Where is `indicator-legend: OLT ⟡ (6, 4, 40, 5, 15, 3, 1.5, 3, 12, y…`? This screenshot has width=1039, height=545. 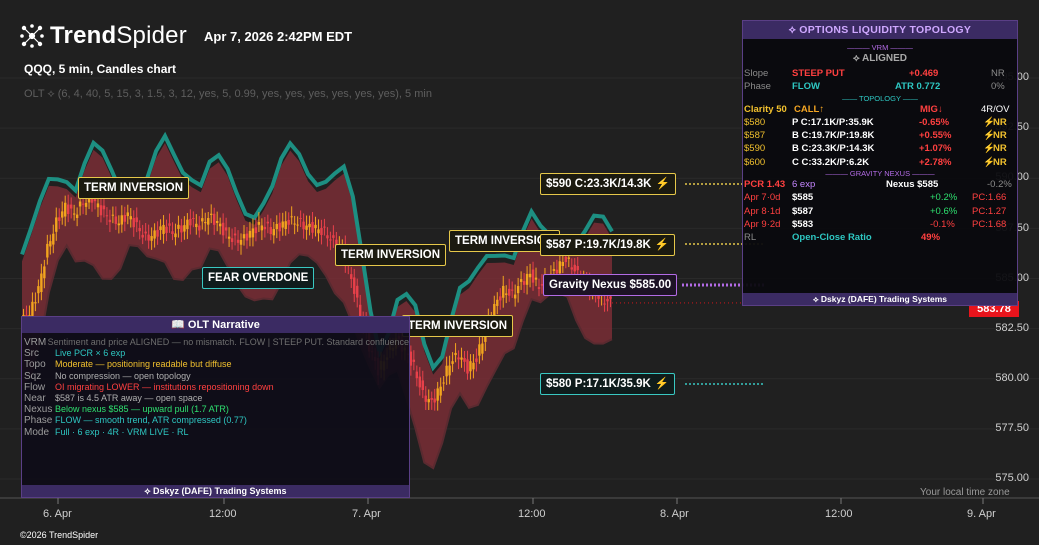 indicator-legend: OLT ⟡ (6, 4, 40, 5, 15, 3, 1.5, 3, 12, y… is located at coordinates (228, 94).